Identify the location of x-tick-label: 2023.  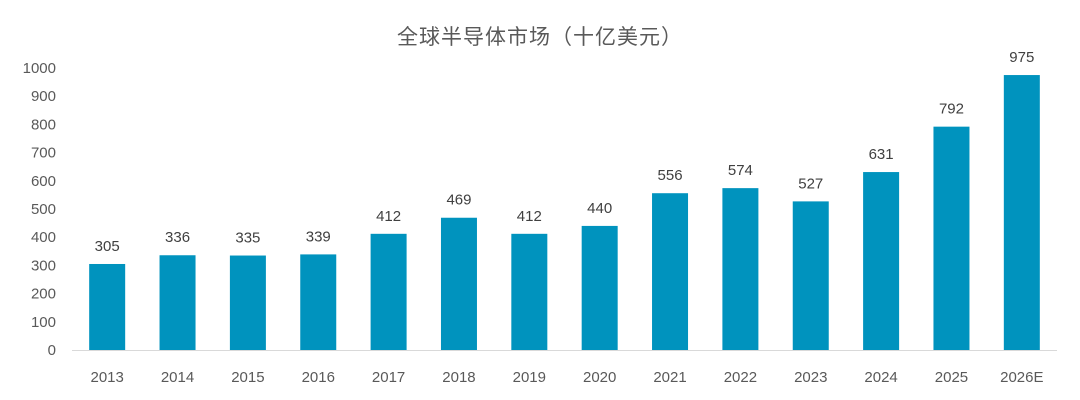
(810, 377).